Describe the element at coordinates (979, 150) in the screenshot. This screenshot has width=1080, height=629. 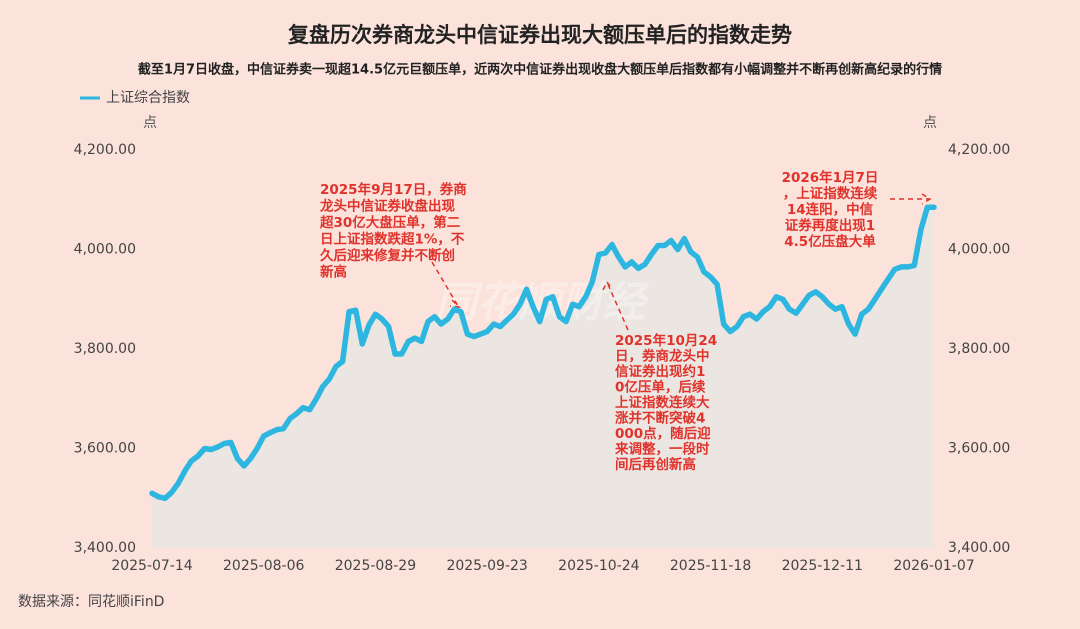
I see `y2-tick-label: 4,200.00` at that location.